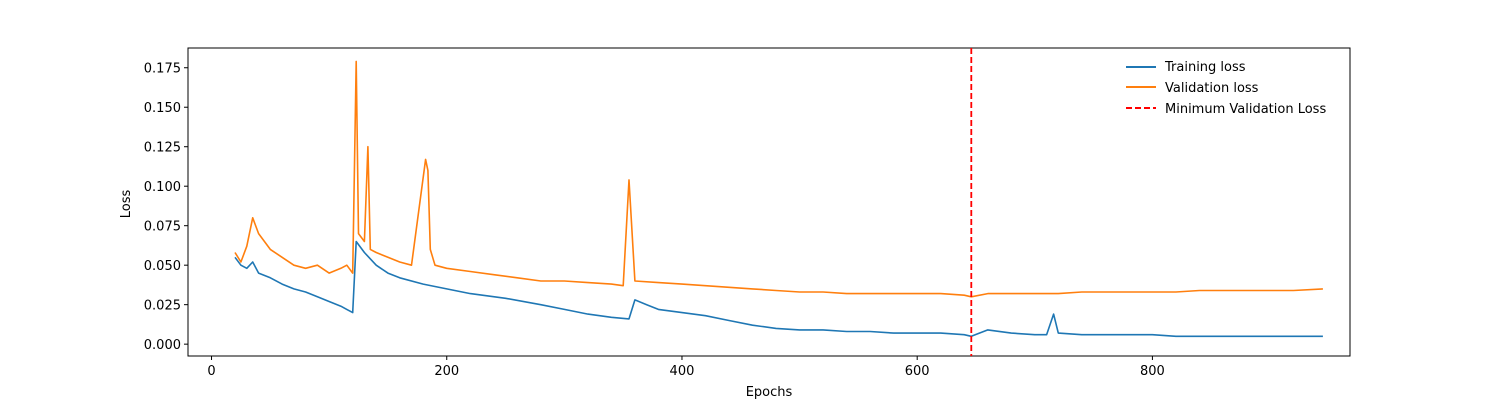 This screenshot has height=400, width=1500. What do you see at coordinates (769, 392) in the screenshot?
I see `x-axis-label: Epochs` at bounding box center [769, 392].